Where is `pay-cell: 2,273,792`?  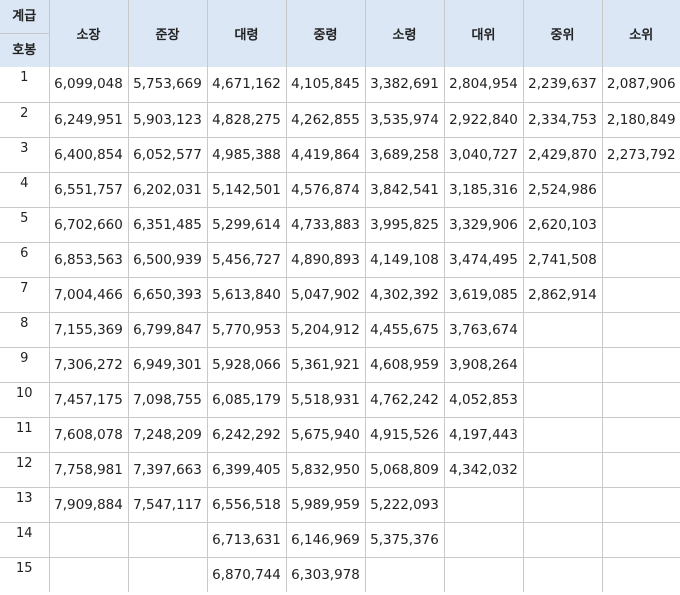 pay-cell: 2,273,792 is located at coordinates (640, 154).